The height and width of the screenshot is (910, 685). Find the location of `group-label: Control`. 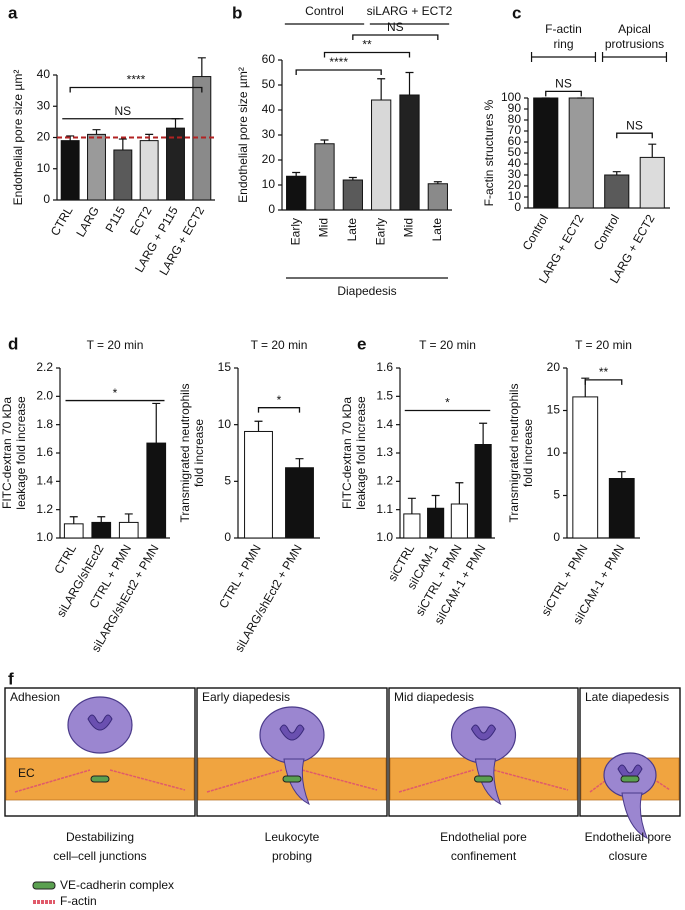

group-label: Control is located at coordinates (324, 11).